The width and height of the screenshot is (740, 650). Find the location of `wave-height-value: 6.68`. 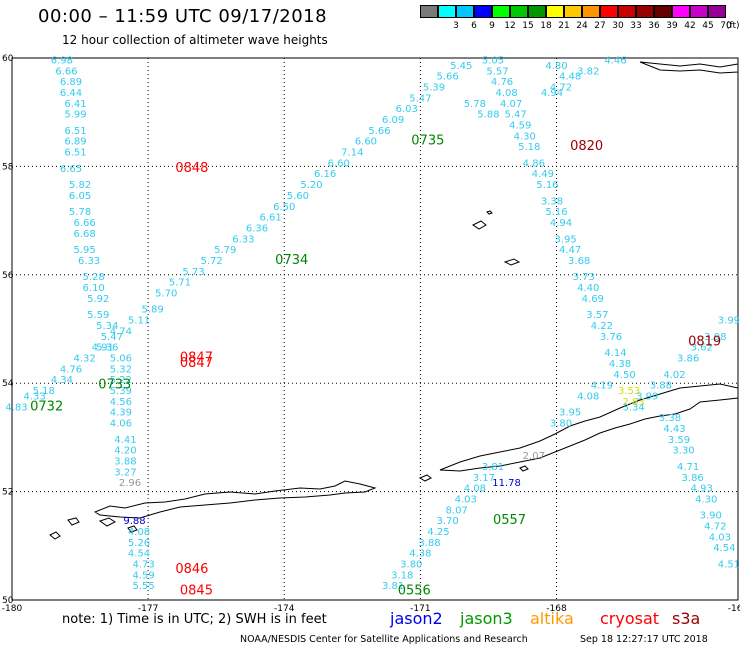

wave-height-value: 6.68 is located at coordinates (84, 234).